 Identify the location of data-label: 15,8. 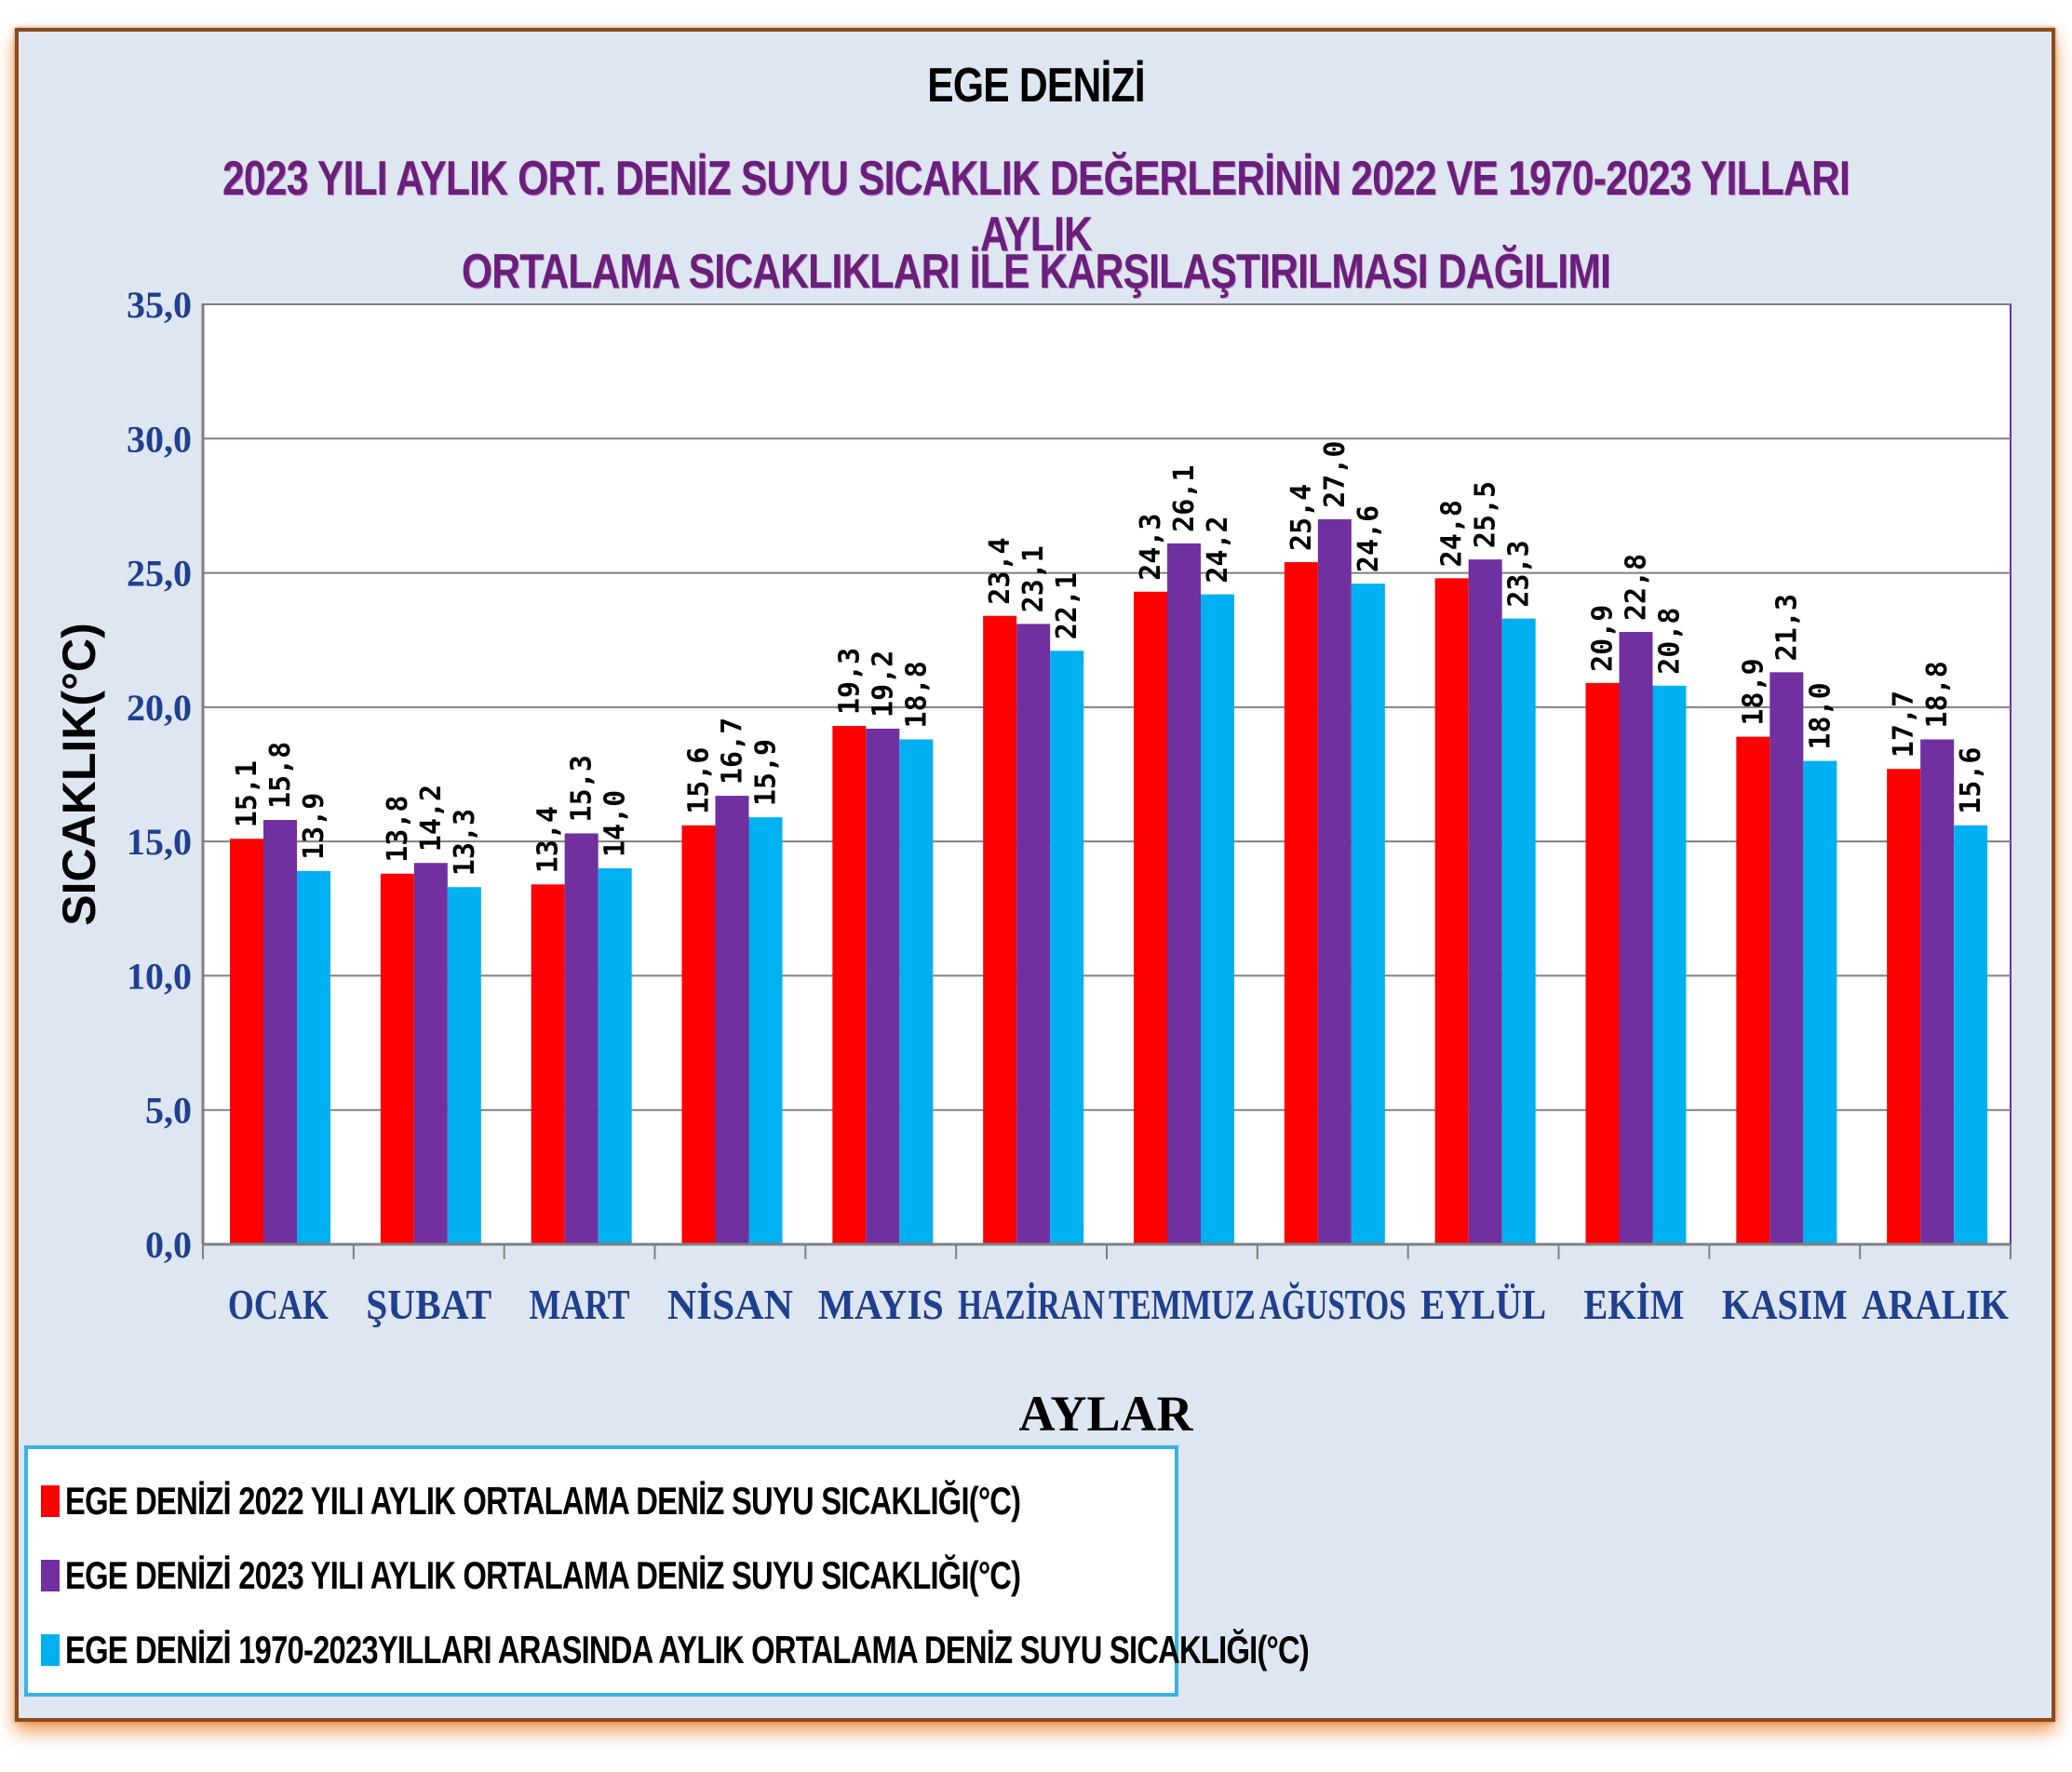
(280, 775).